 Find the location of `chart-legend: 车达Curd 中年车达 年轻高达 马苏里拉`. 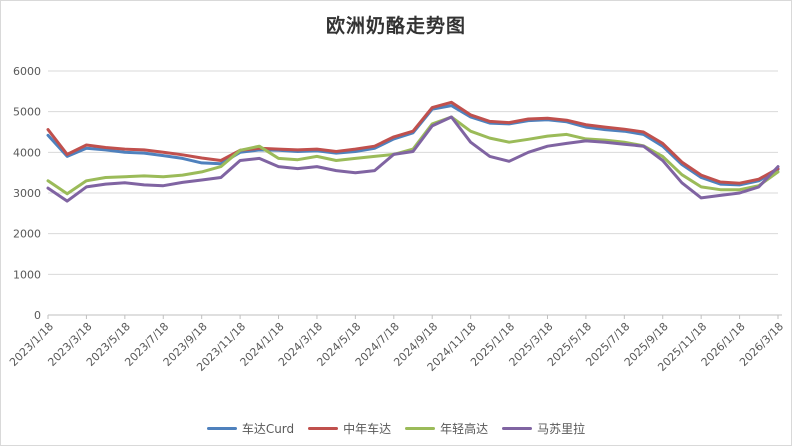

chart-legend: 车达Curd 中年车达 年轻高达 马苏里拉 is located at coordinates (396, 428).